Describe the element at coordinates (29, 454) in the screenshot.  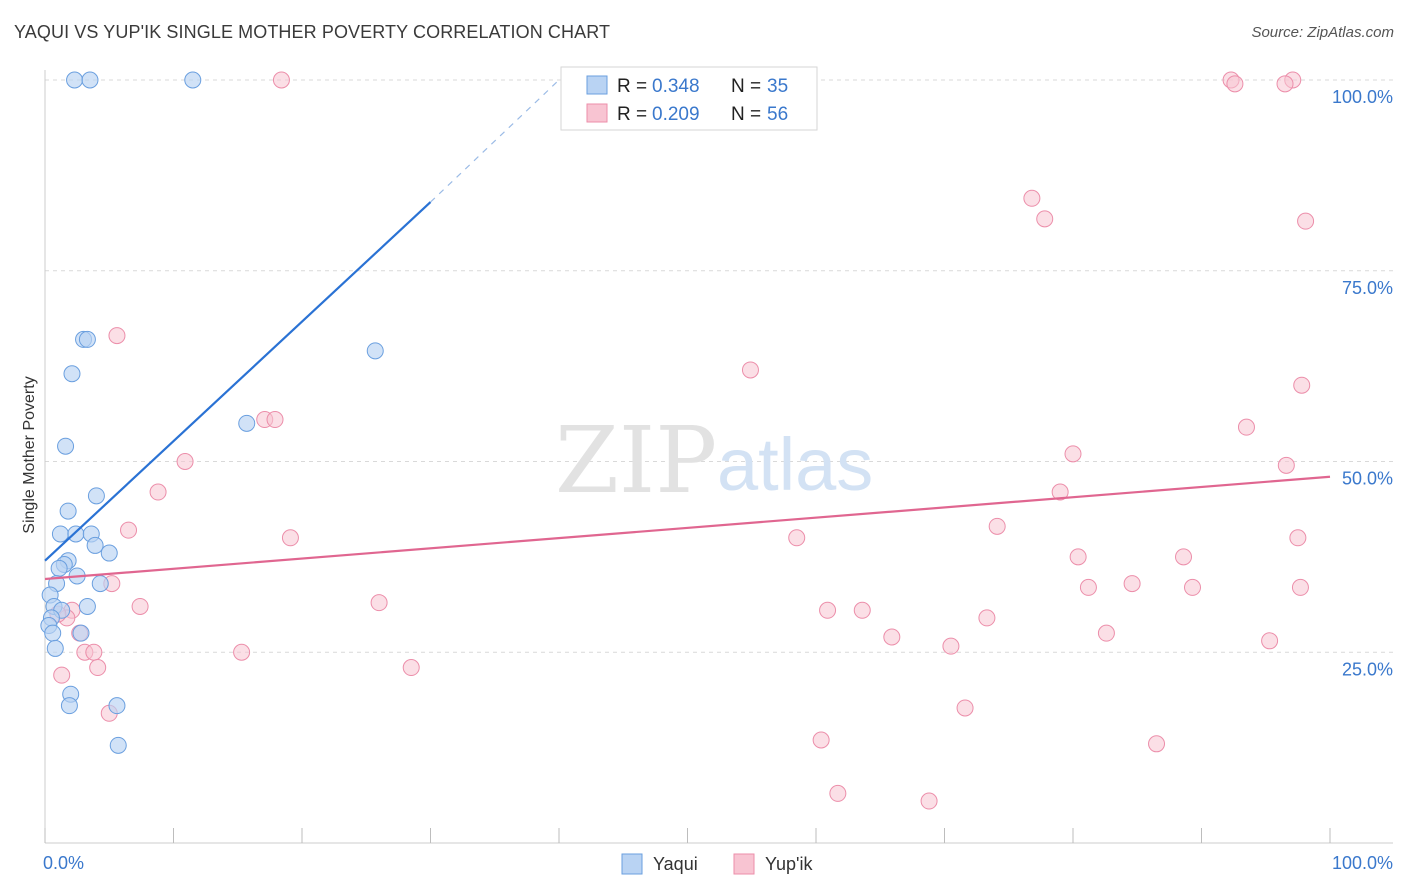
I see `y-axis-label: Single Mother Poverty` at that location.